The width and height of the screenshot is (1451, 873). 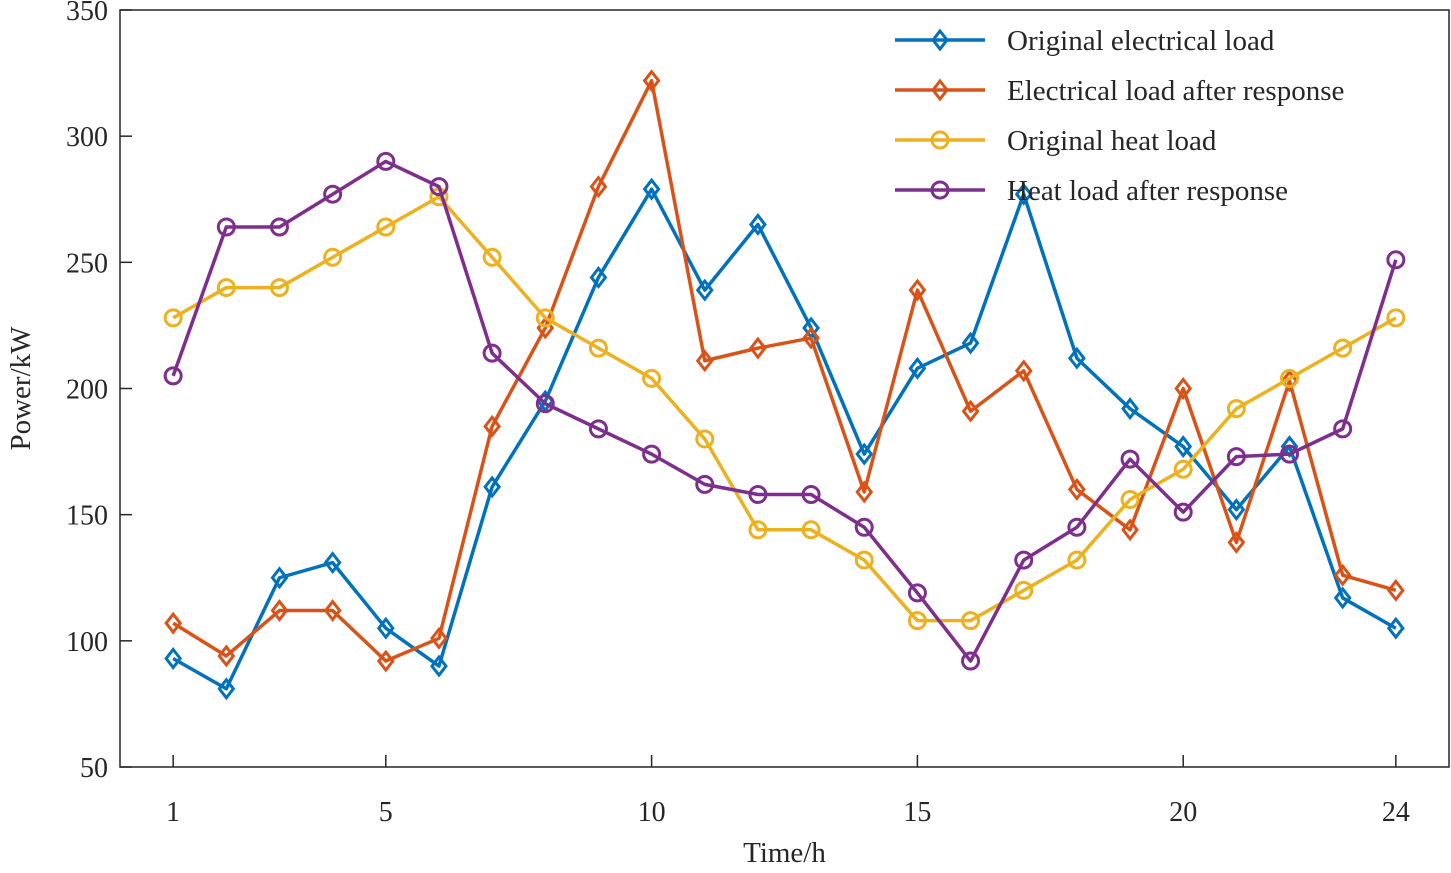 I want to click on legend-label: Original electrical load, so click(x=1141, y=41).